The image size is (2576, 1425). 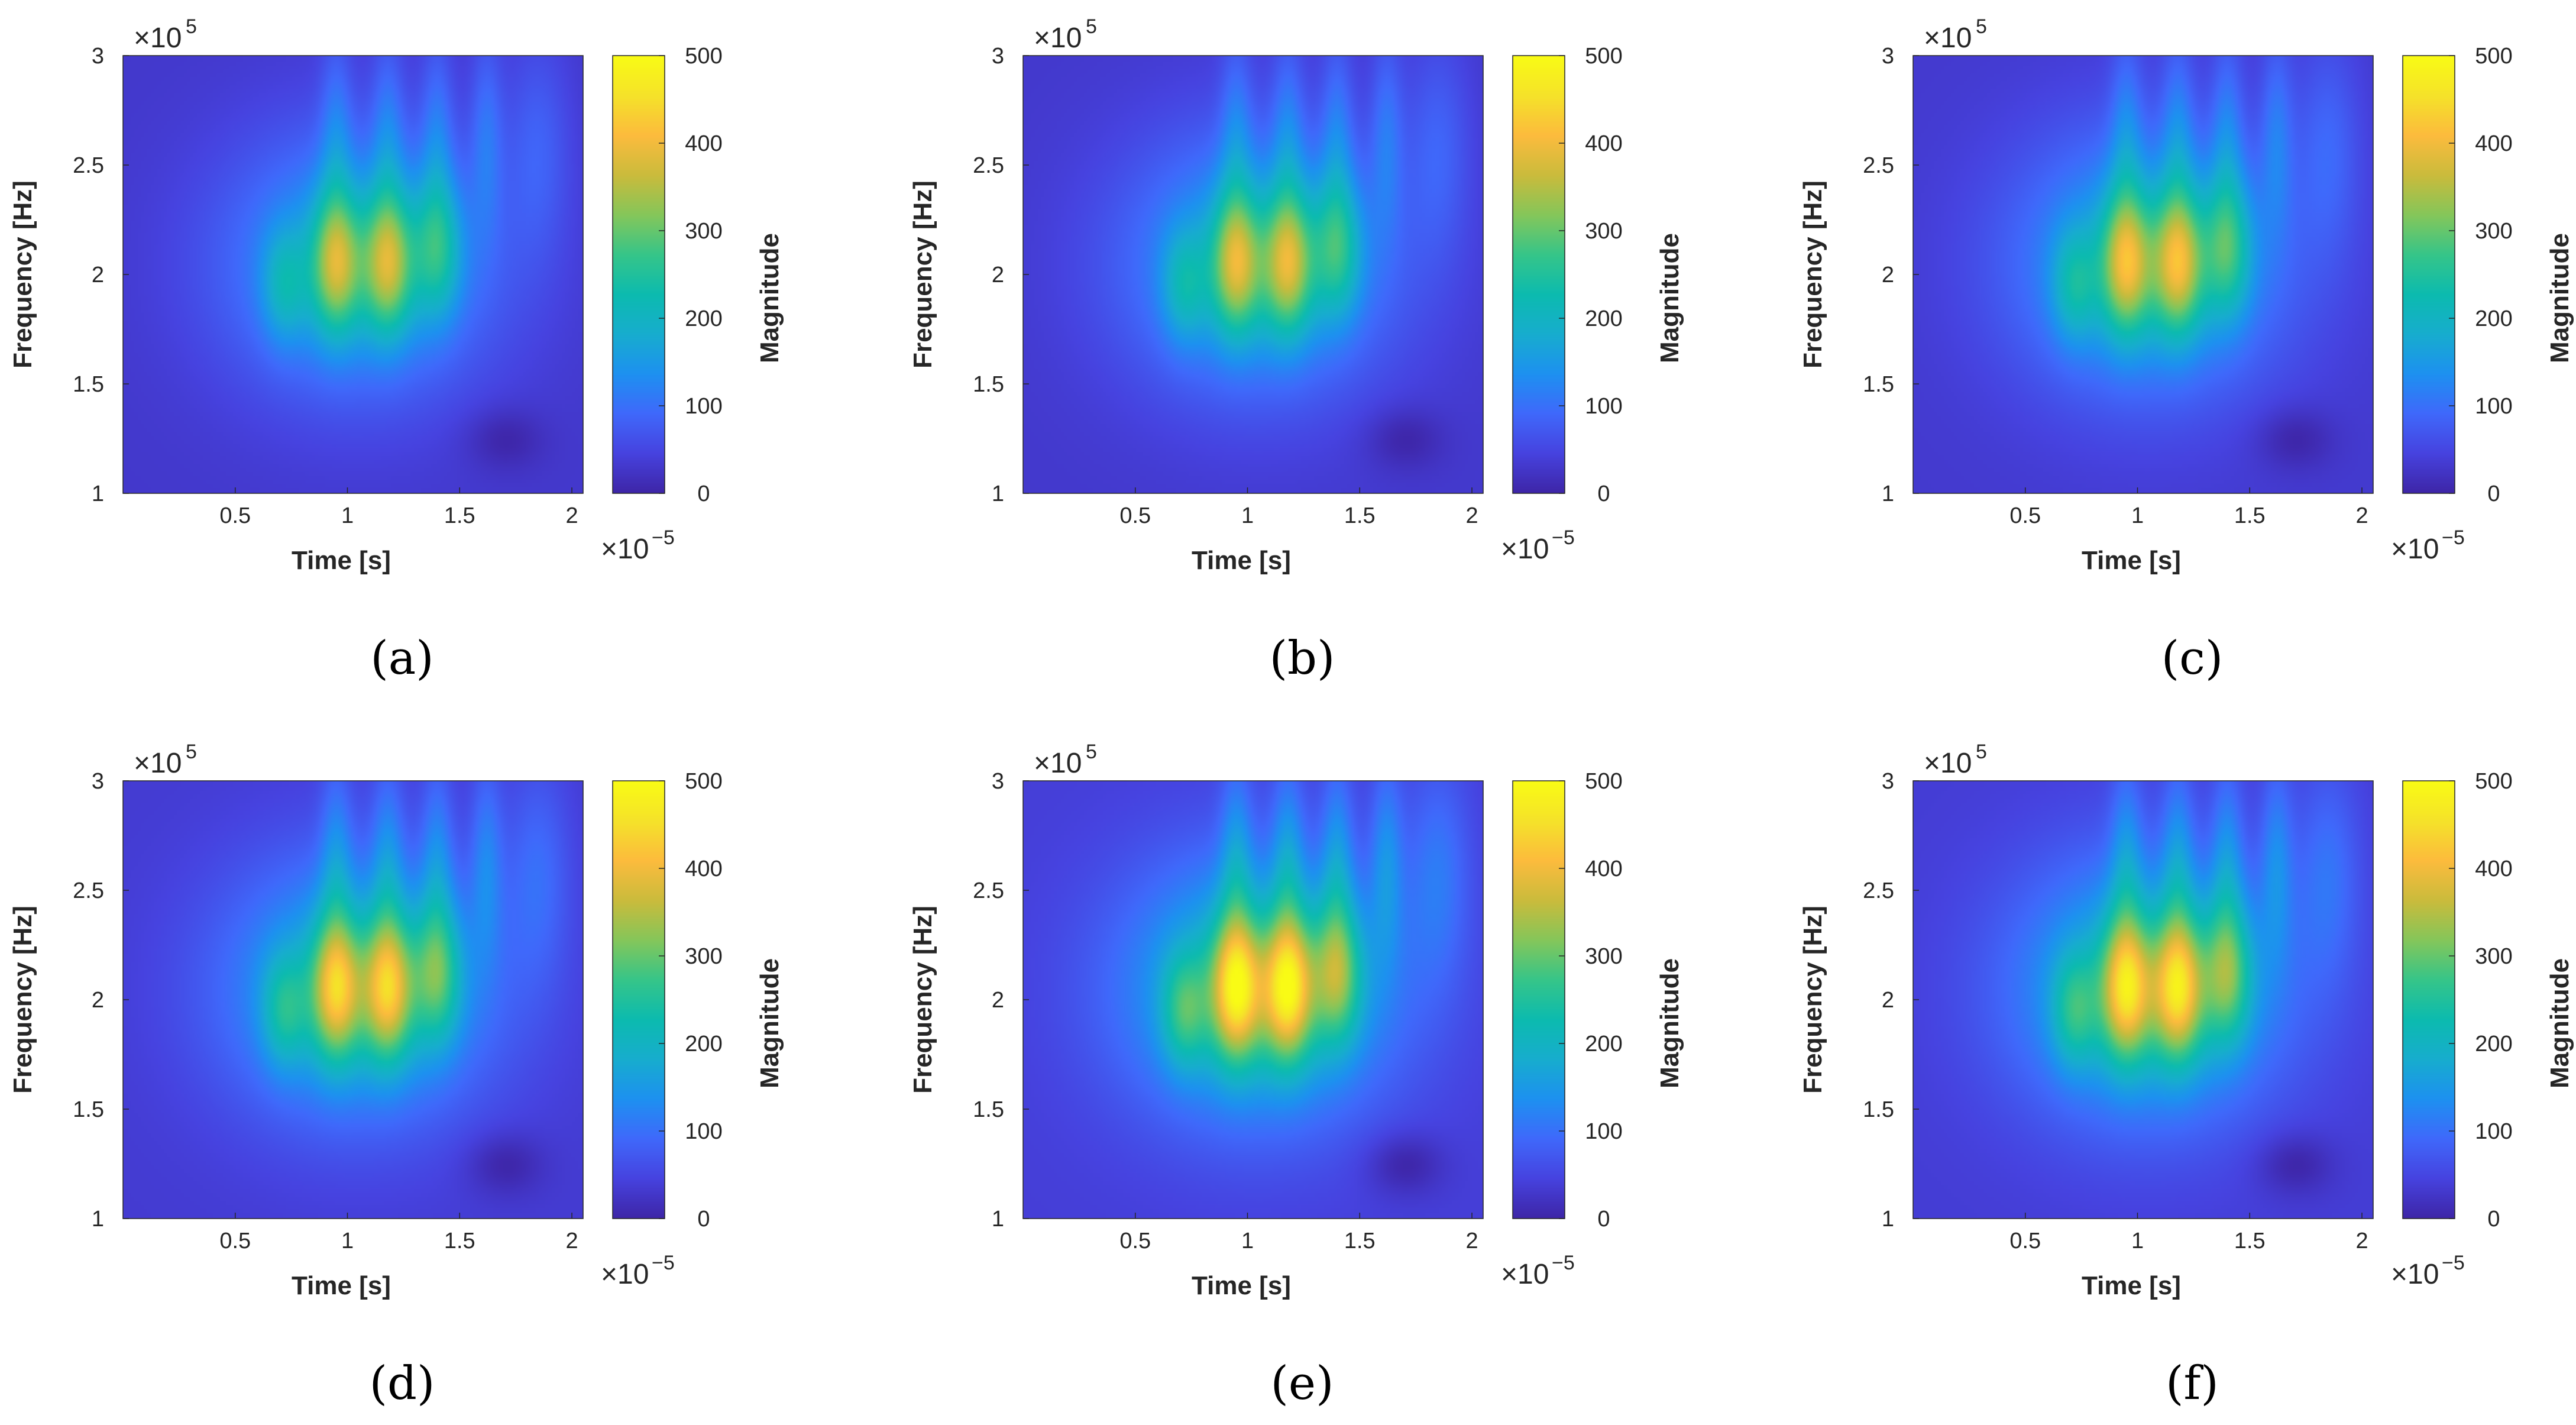 What do you see at coordinates (2429, 1000) in the screenshot?
I see `colorbar-f` at bounding box center [2429, 1000].